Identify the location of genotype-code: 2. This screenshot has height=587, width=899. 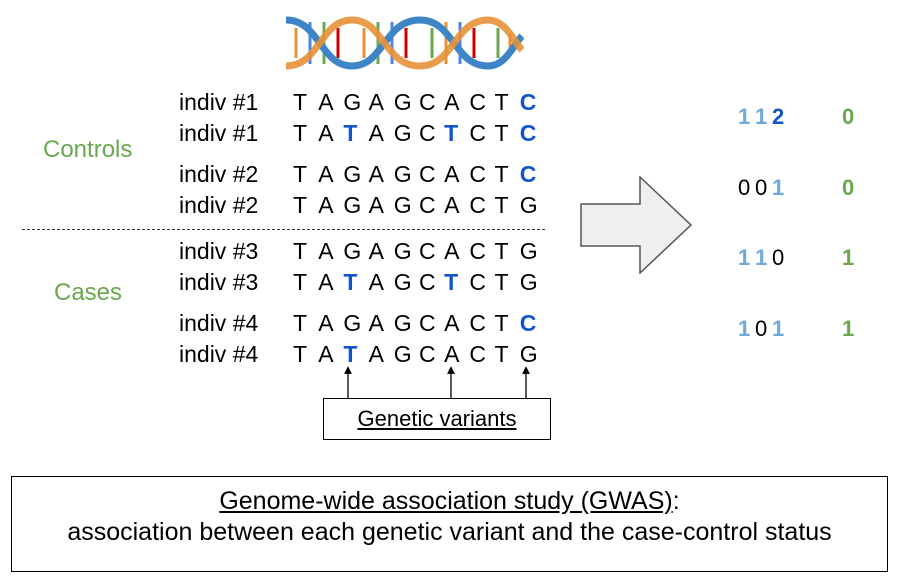
(778, 116).